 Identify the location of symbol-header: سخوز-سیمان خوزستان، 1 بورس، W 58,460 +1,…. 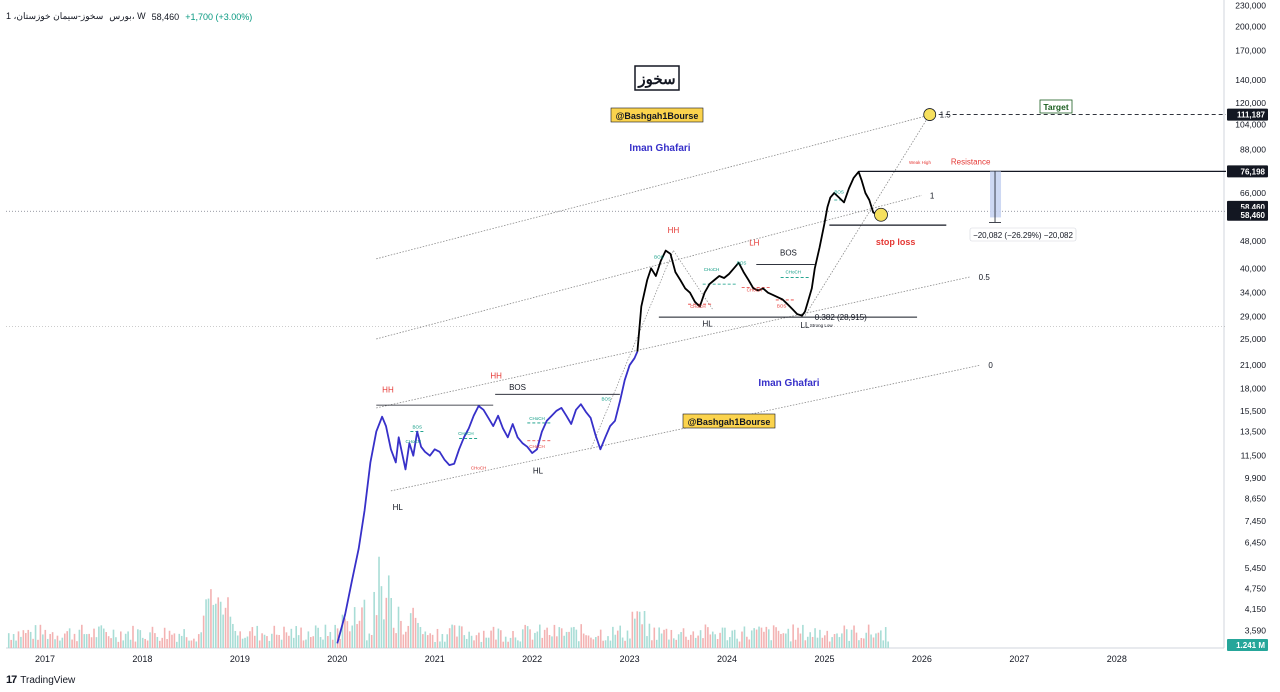
(129, 16).